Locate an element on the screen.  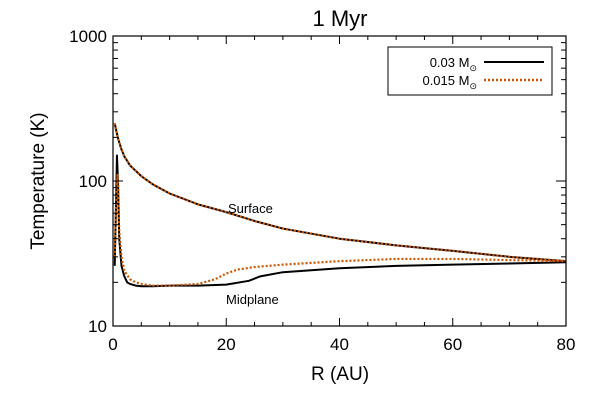
y-tick-label: 100 is located at coordinates (93, 181).